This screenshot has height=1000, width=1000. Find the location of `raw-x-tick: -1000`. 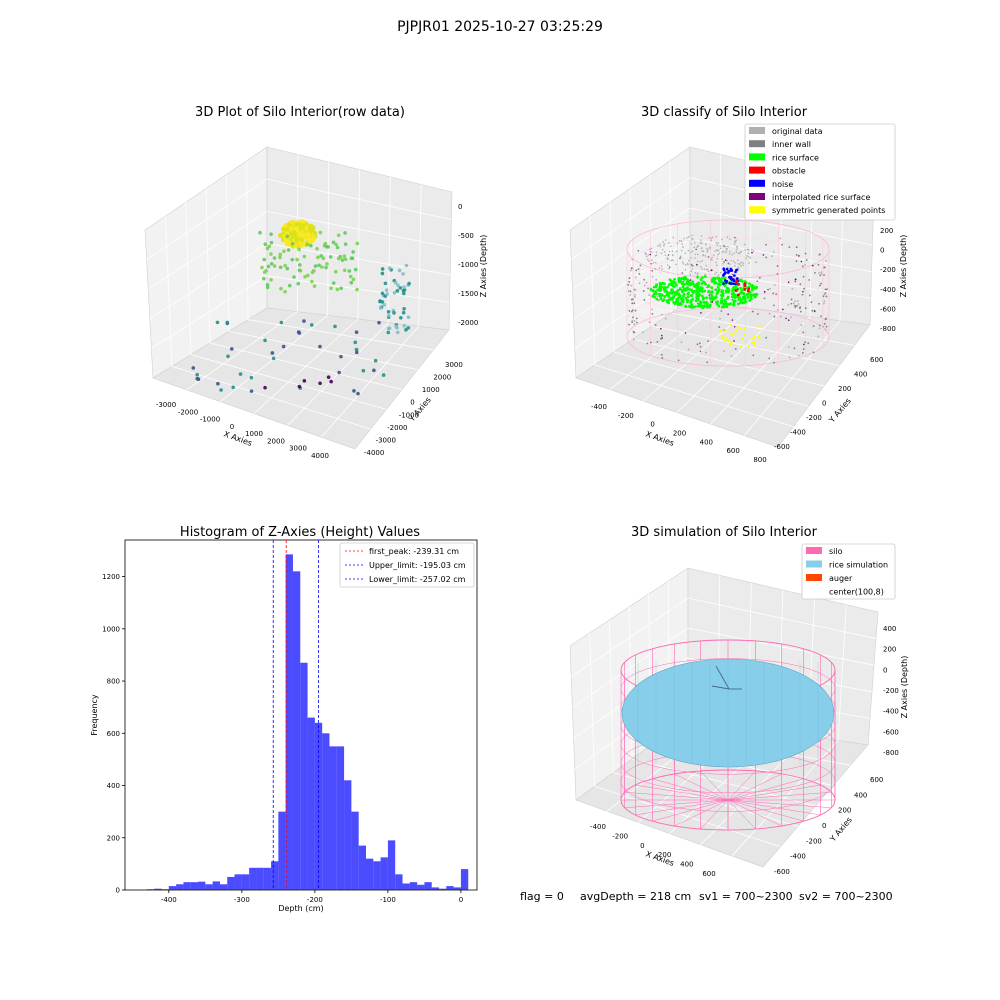

raw-x-tick: -1000 is located at coordinates (210, 420).